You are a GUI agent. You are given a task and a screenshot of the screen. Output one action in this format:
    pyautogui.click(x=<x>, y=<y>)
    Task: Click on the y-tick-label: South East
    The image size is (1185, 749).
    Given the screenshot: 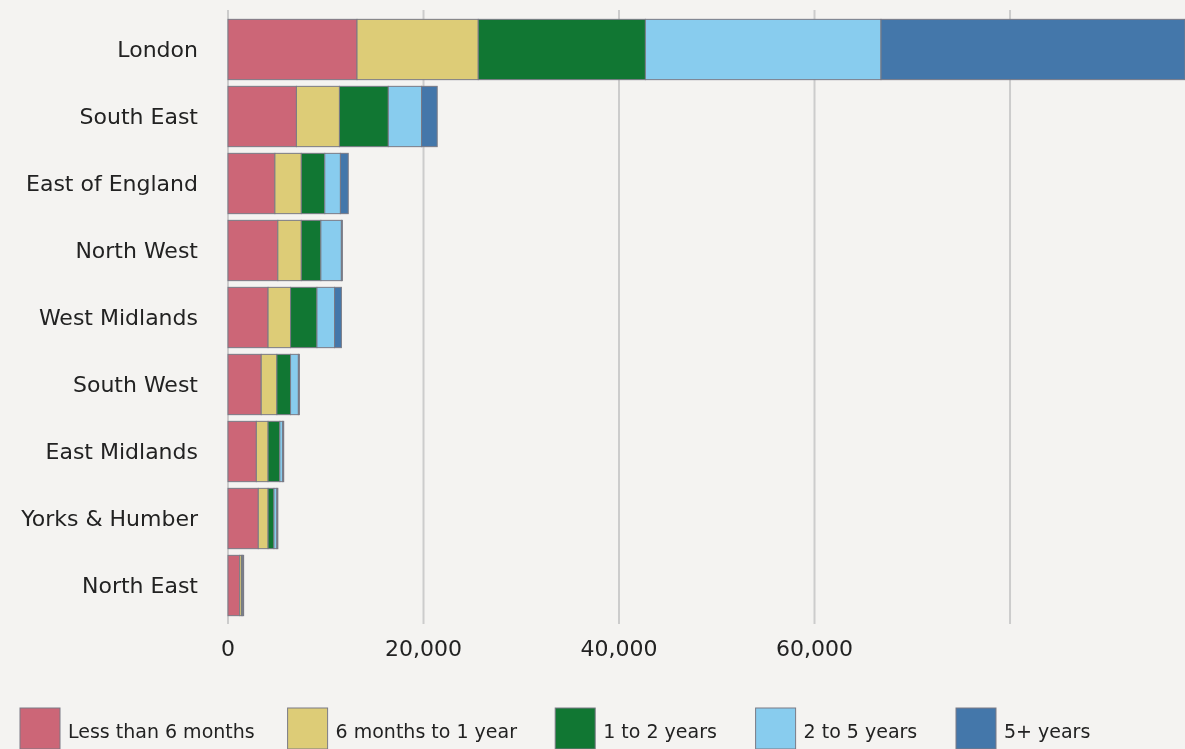 What is the action you would take?
    pyautogui.click(x=139, y=117)
    